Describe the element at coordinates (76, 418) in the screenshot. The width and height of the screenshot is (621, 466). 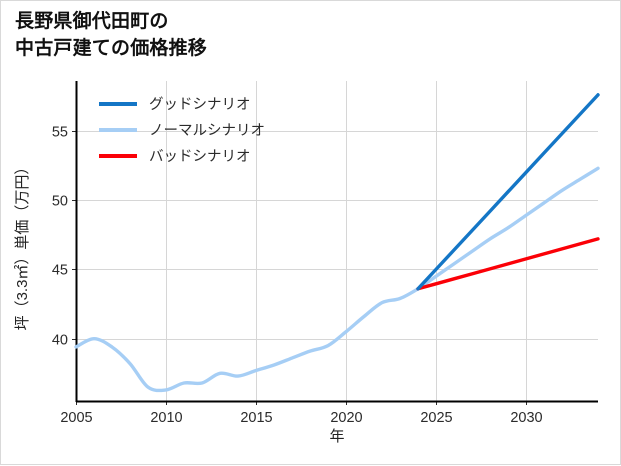
I see `x-tick-label: 2005` at that location.